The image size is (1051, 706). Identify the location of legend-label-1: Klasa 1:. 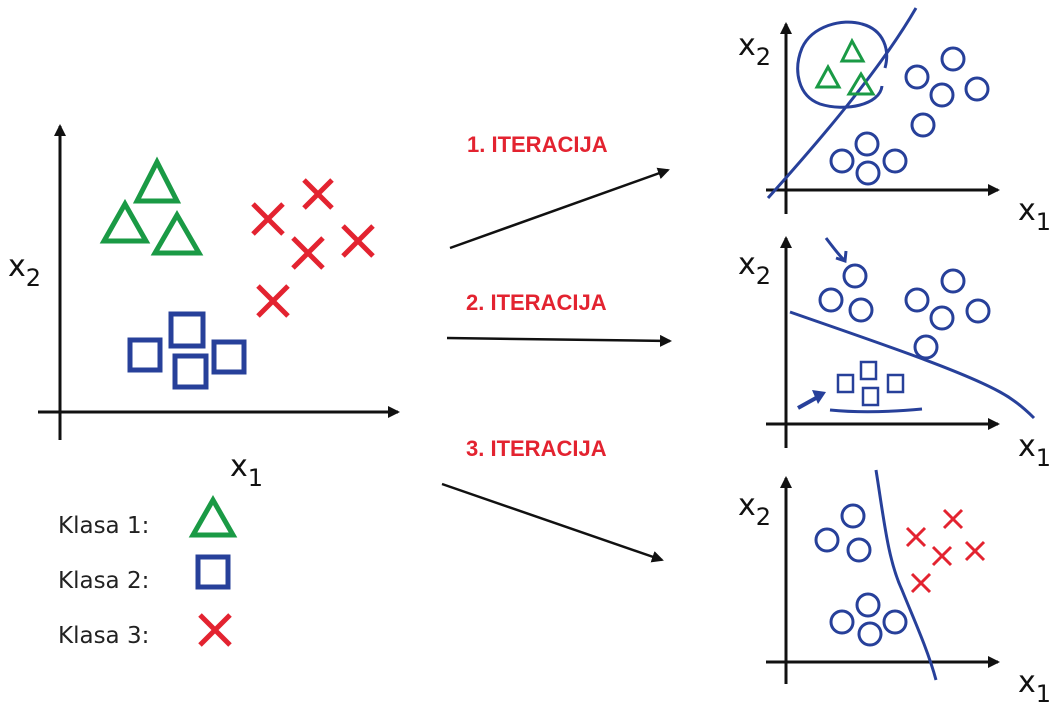
(103, 526).